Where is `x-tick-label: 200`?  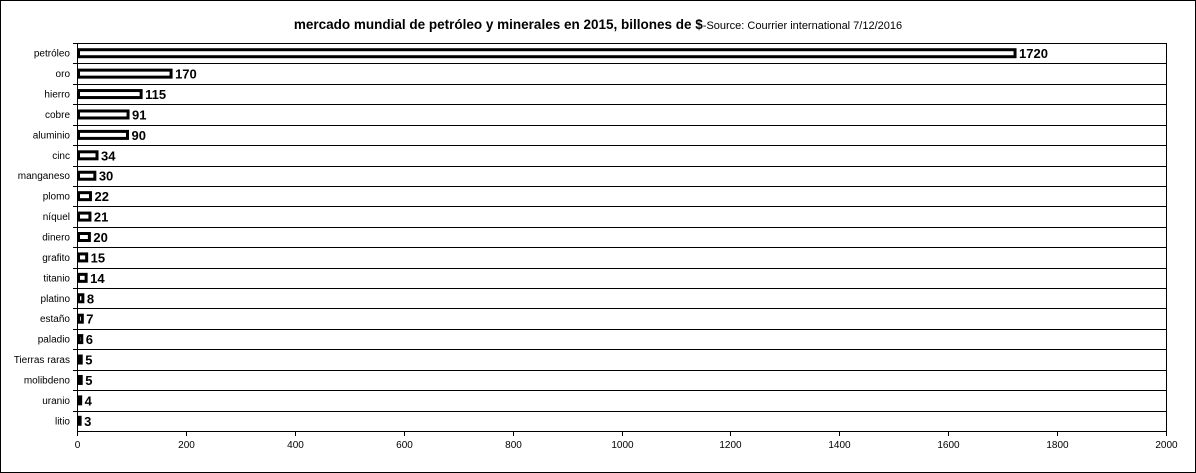 x-tick-label: 200 is located at coordinates (186, 445).